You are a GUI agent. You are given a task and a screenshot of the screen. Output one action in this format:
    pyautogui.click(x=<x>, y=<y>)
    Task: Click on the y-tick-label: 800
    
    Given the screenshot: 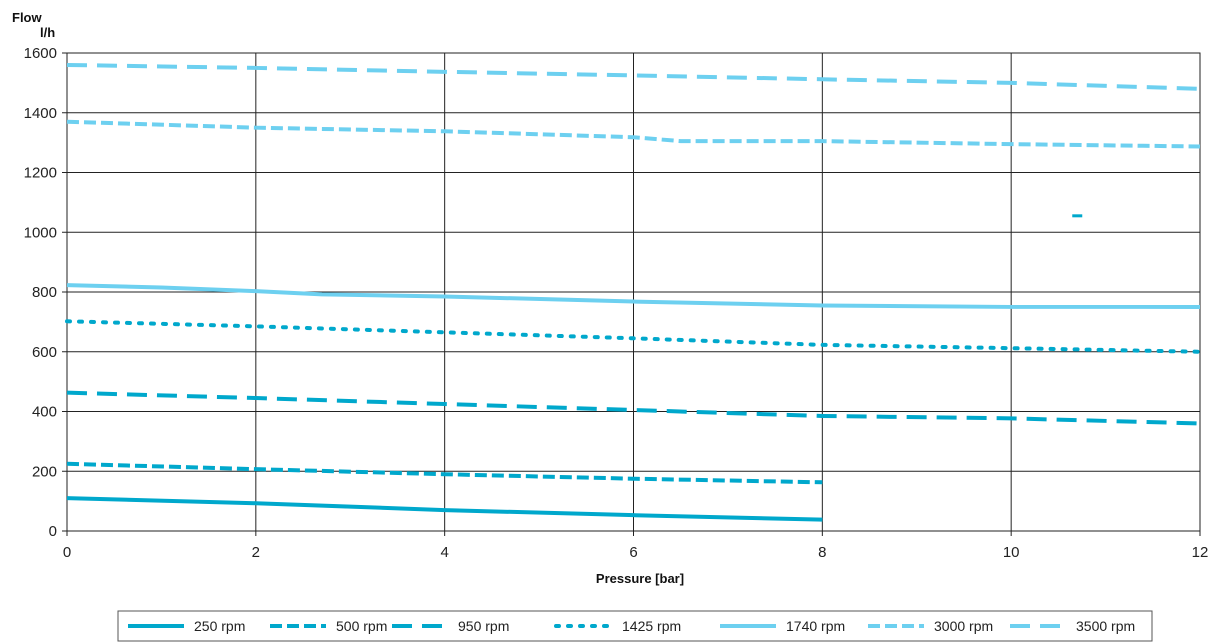 What is the action you would take?
    pyautogui.click(x=44, y=292)
    